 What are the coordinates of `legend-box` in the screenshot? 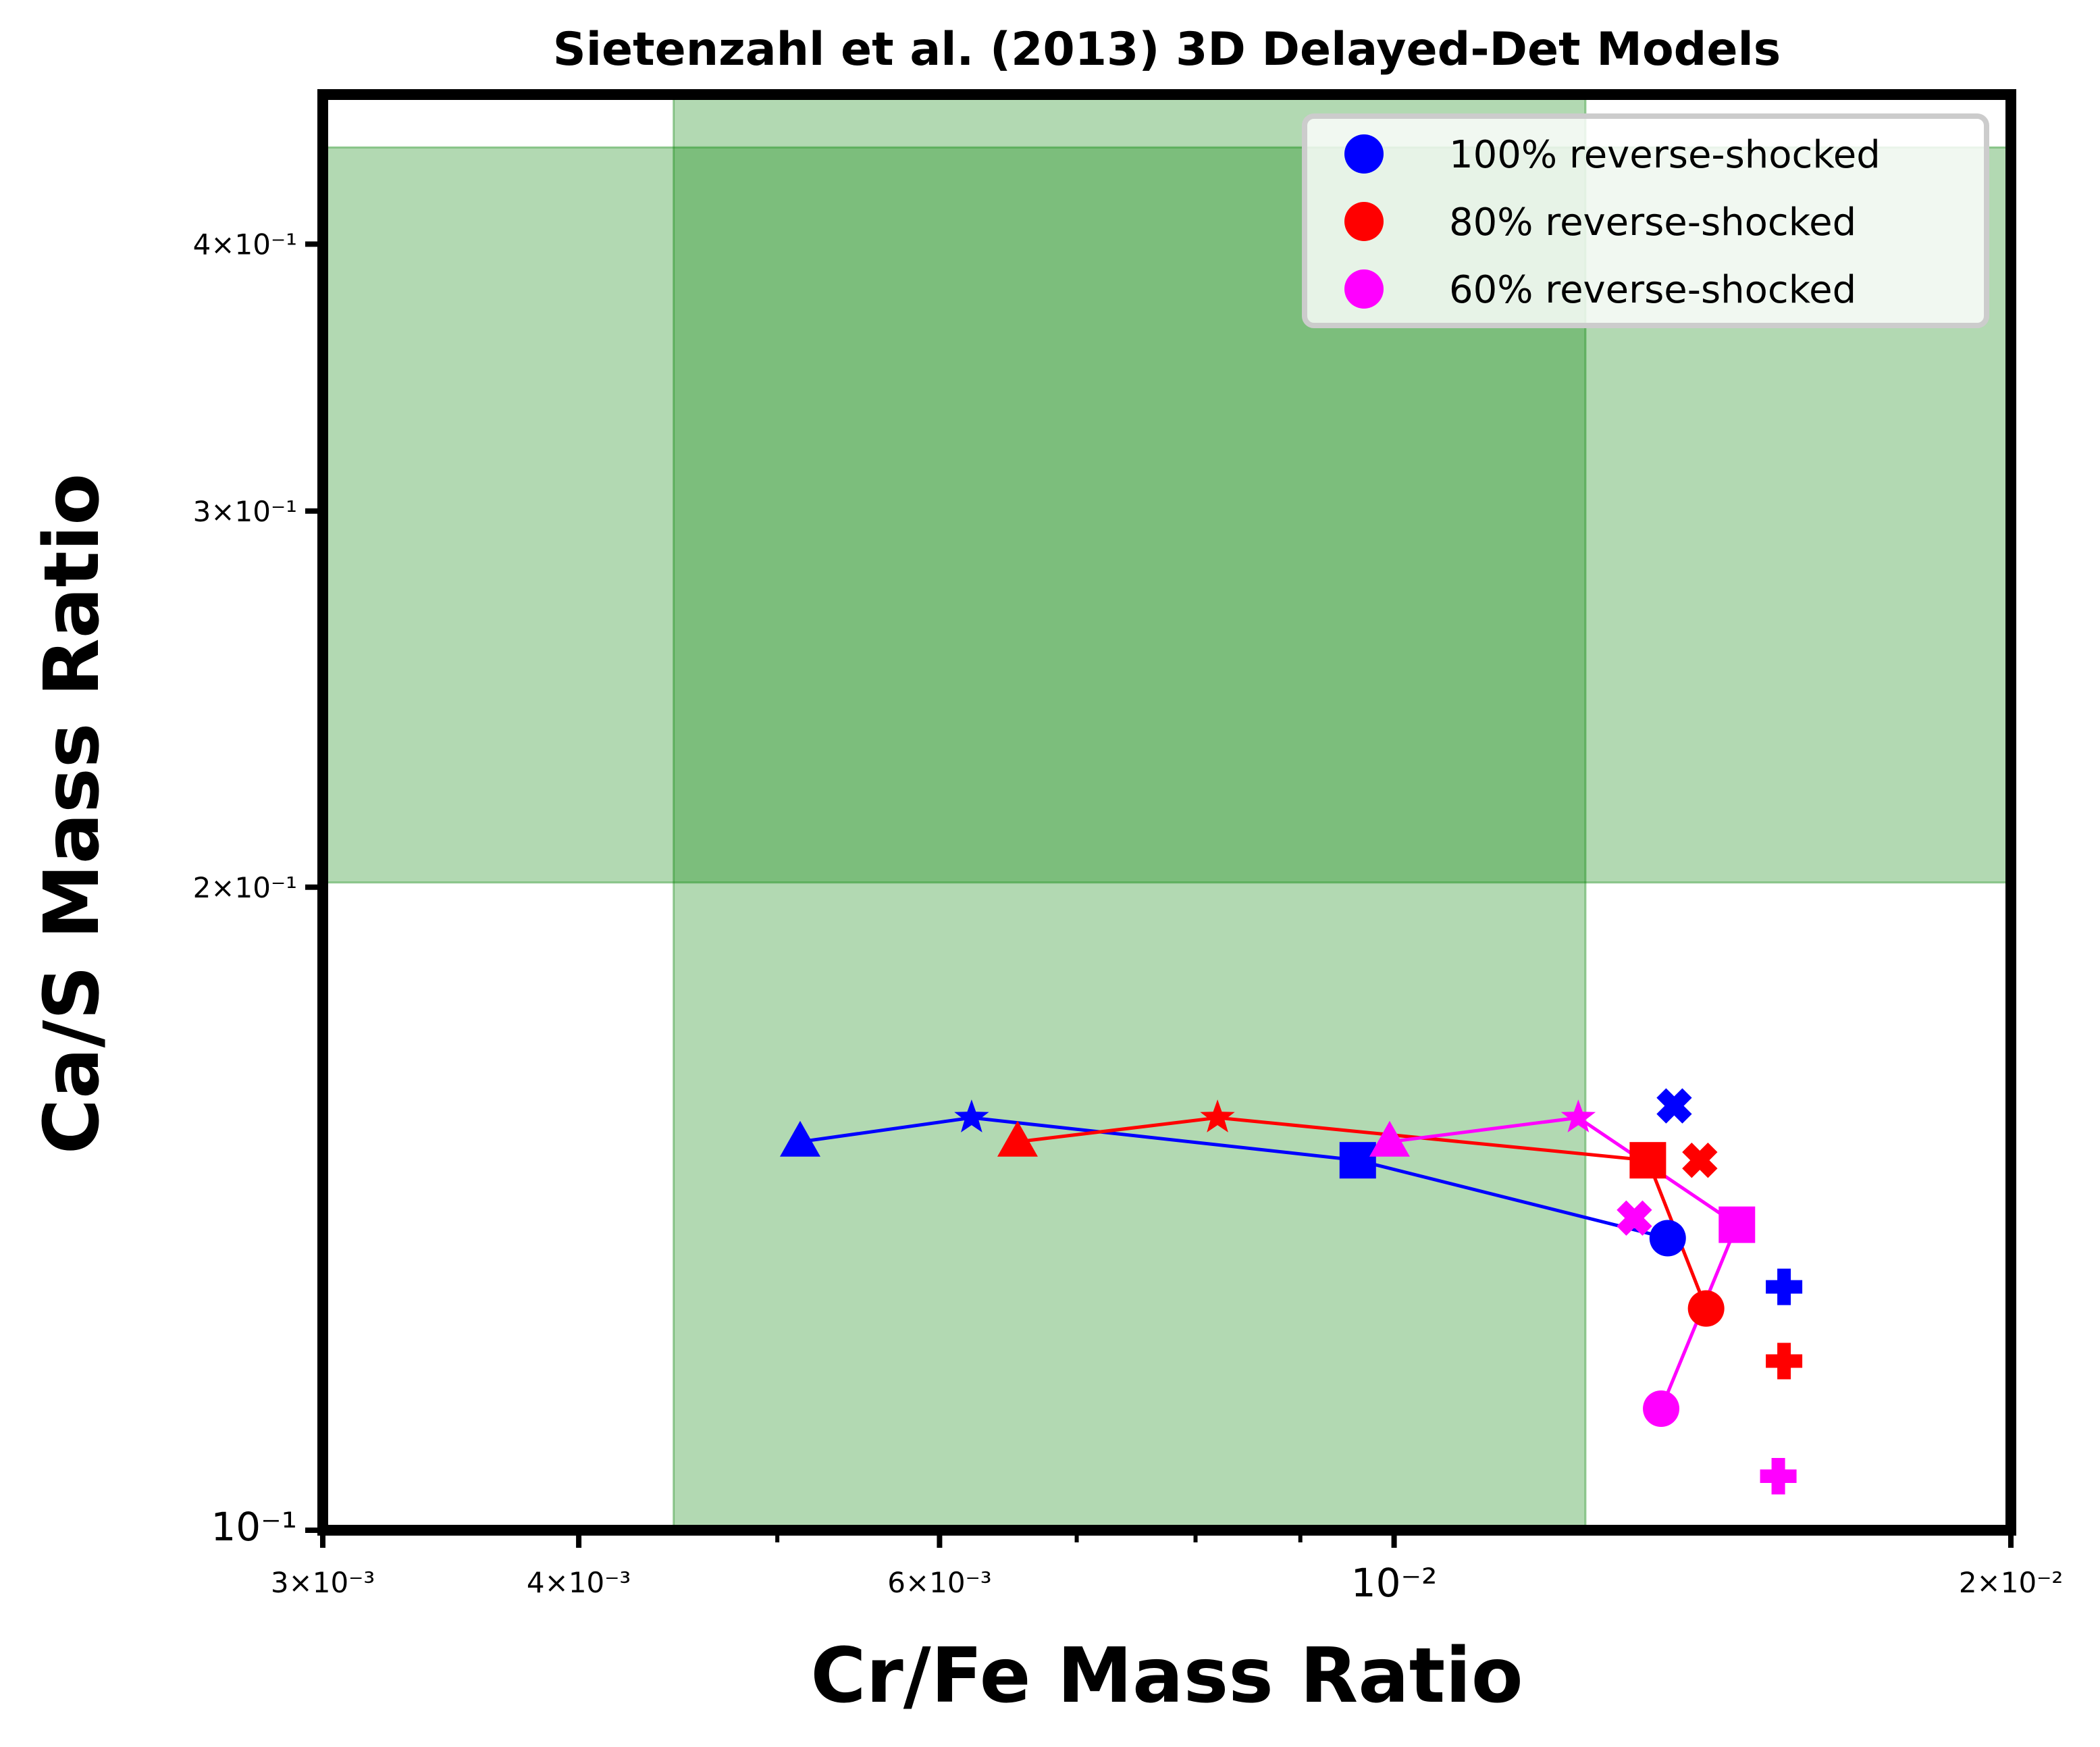 It's located at (1645, 220).